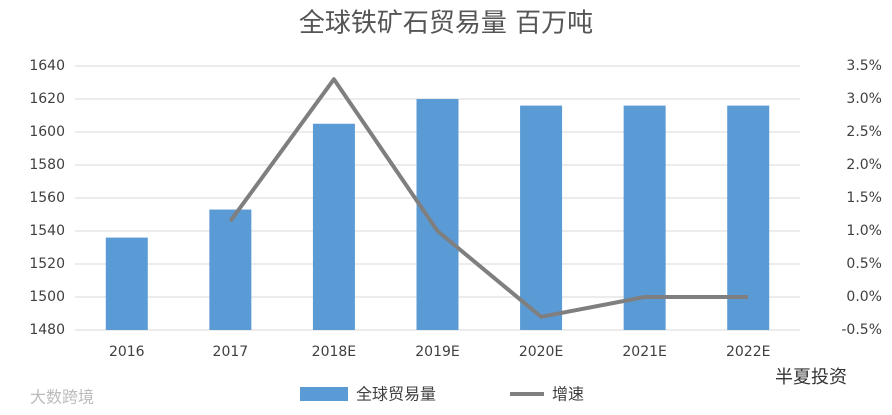 The image size is (892, 415). Describe the element at coordinates (864, 264) in the screenshot. I see `y2-tick-label: 0.5%` at that location.